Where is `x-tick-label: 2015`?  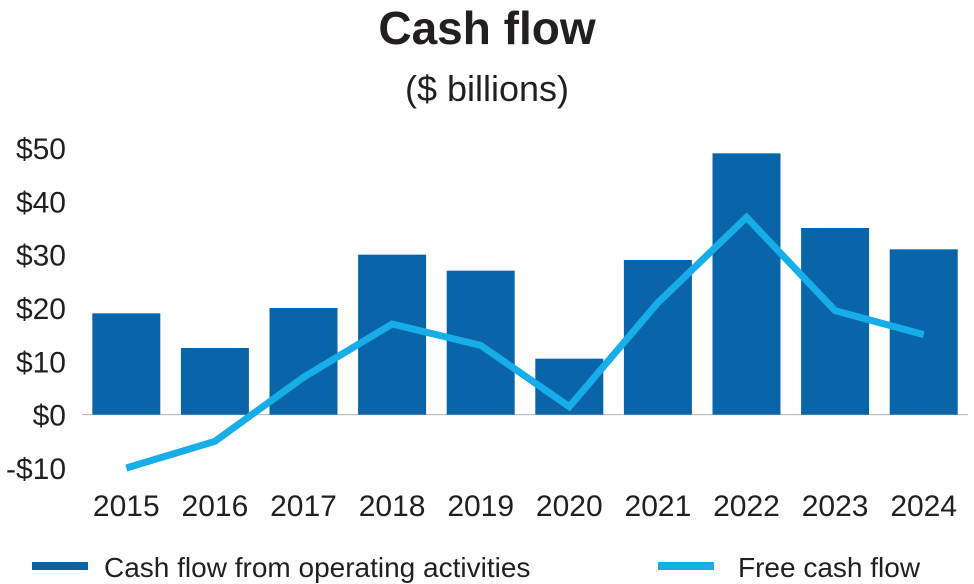 x-tick-label: 2015 is located at coordinates (126, 506).